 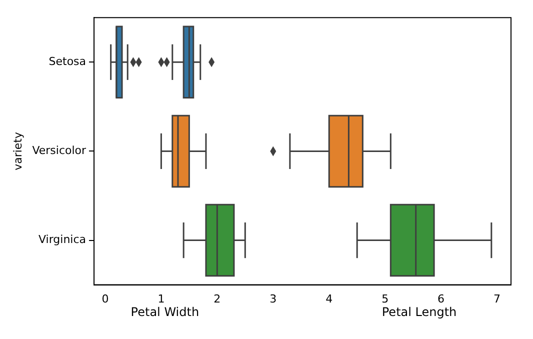 I want to click on x-tick-label: 0, so click(x=105, y=299).